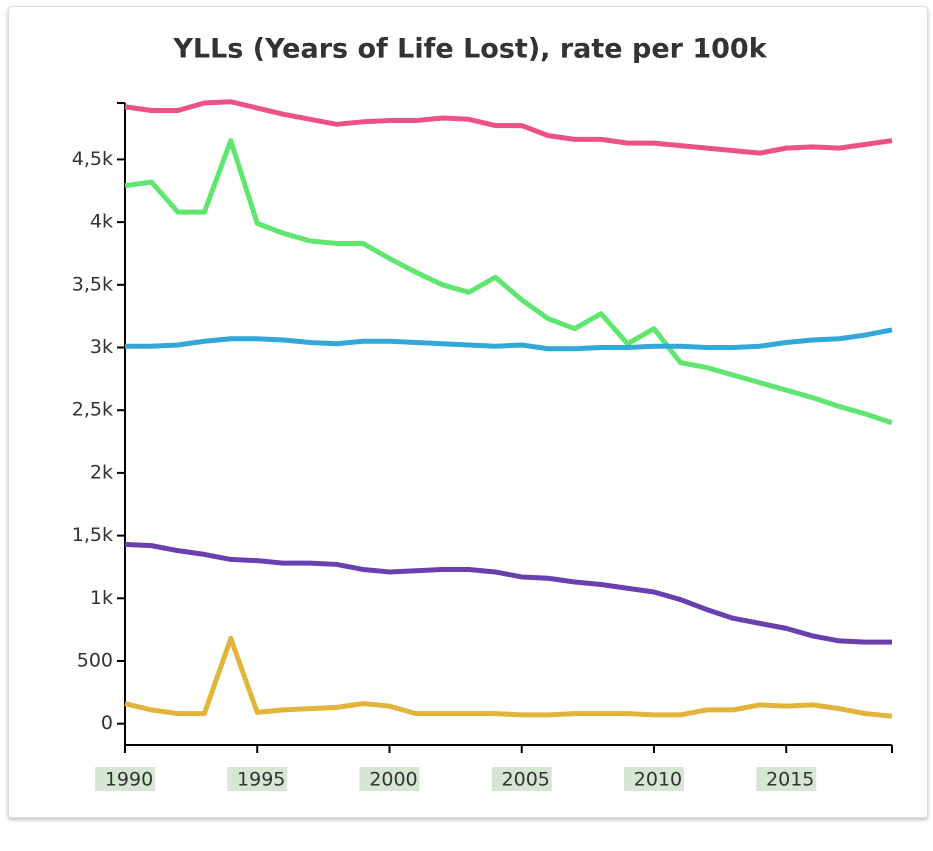 Image resolution: width=933 pixels, height=851 pixels. Describe the element at coordinates (101, 472) in the screenshot. I see `y-tick-label: 2k` at that location.